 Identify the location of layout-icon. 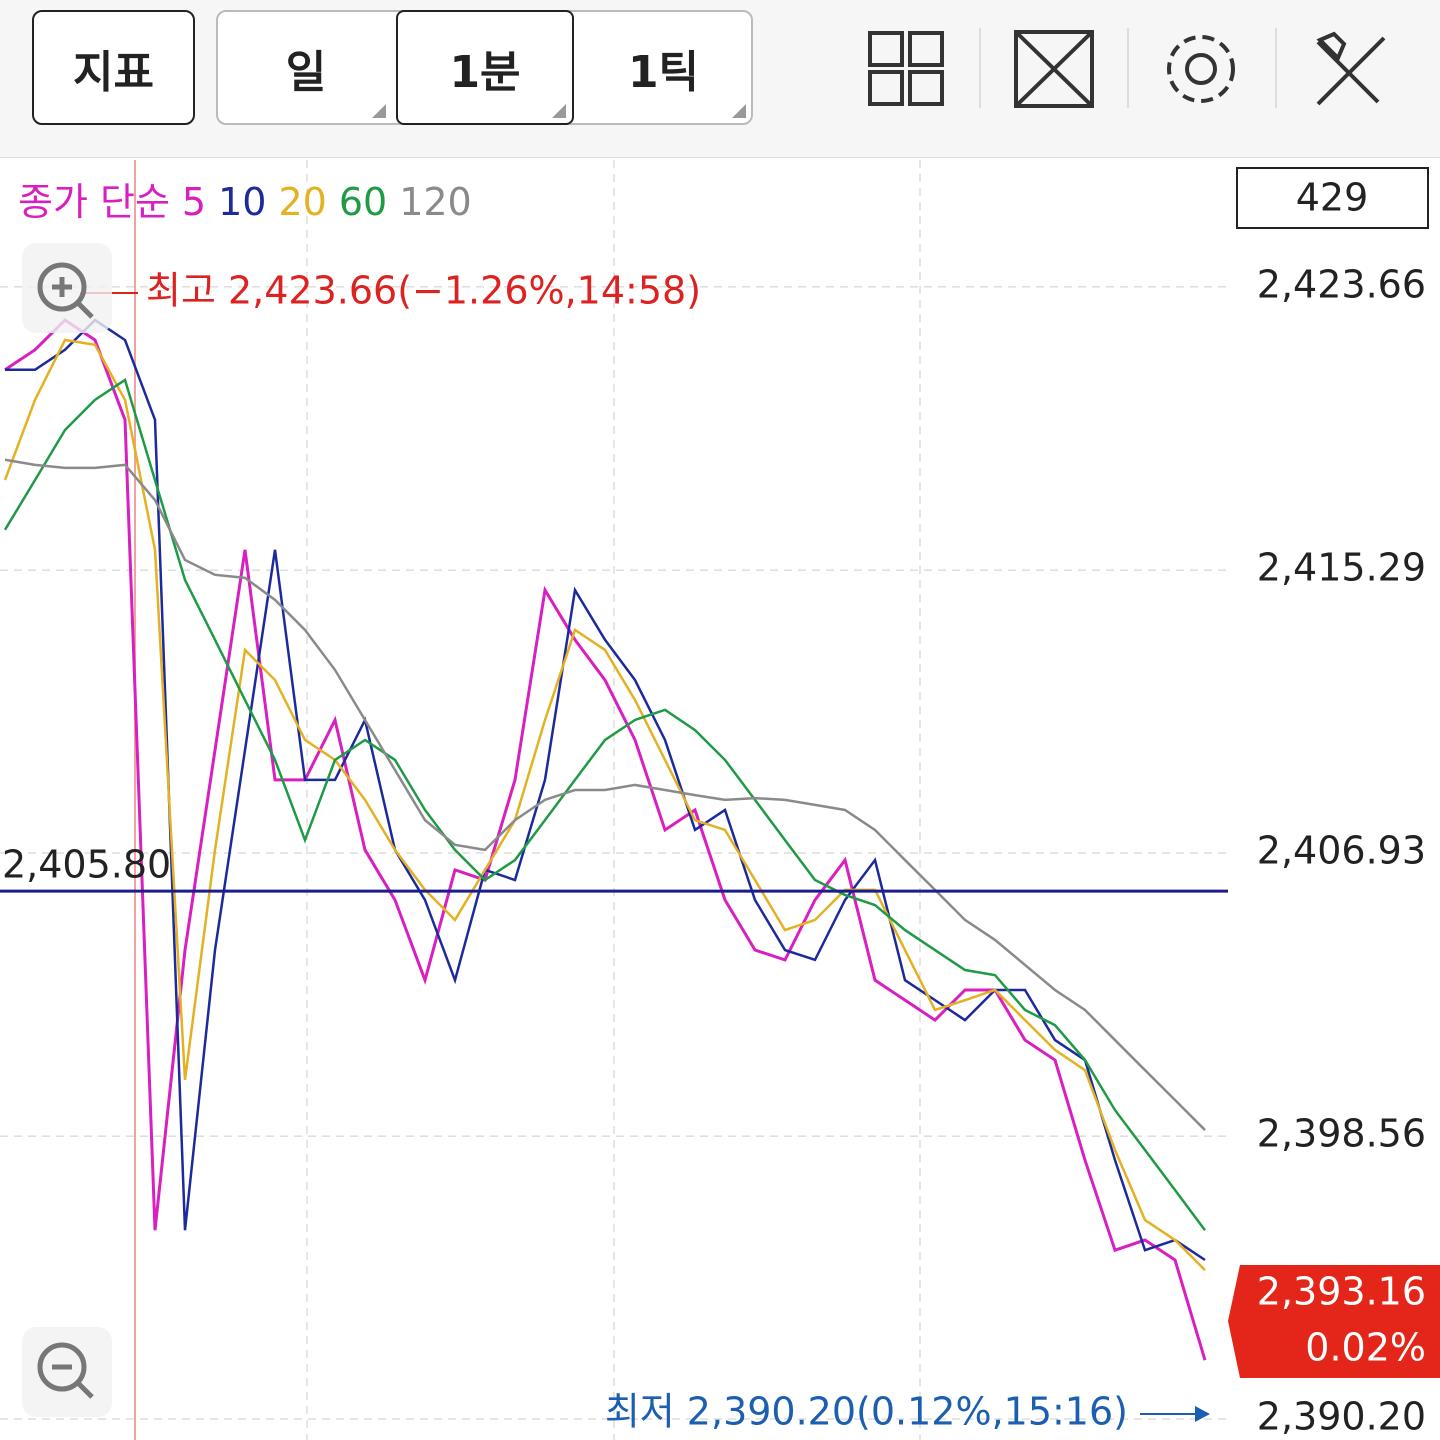
(906, 68).